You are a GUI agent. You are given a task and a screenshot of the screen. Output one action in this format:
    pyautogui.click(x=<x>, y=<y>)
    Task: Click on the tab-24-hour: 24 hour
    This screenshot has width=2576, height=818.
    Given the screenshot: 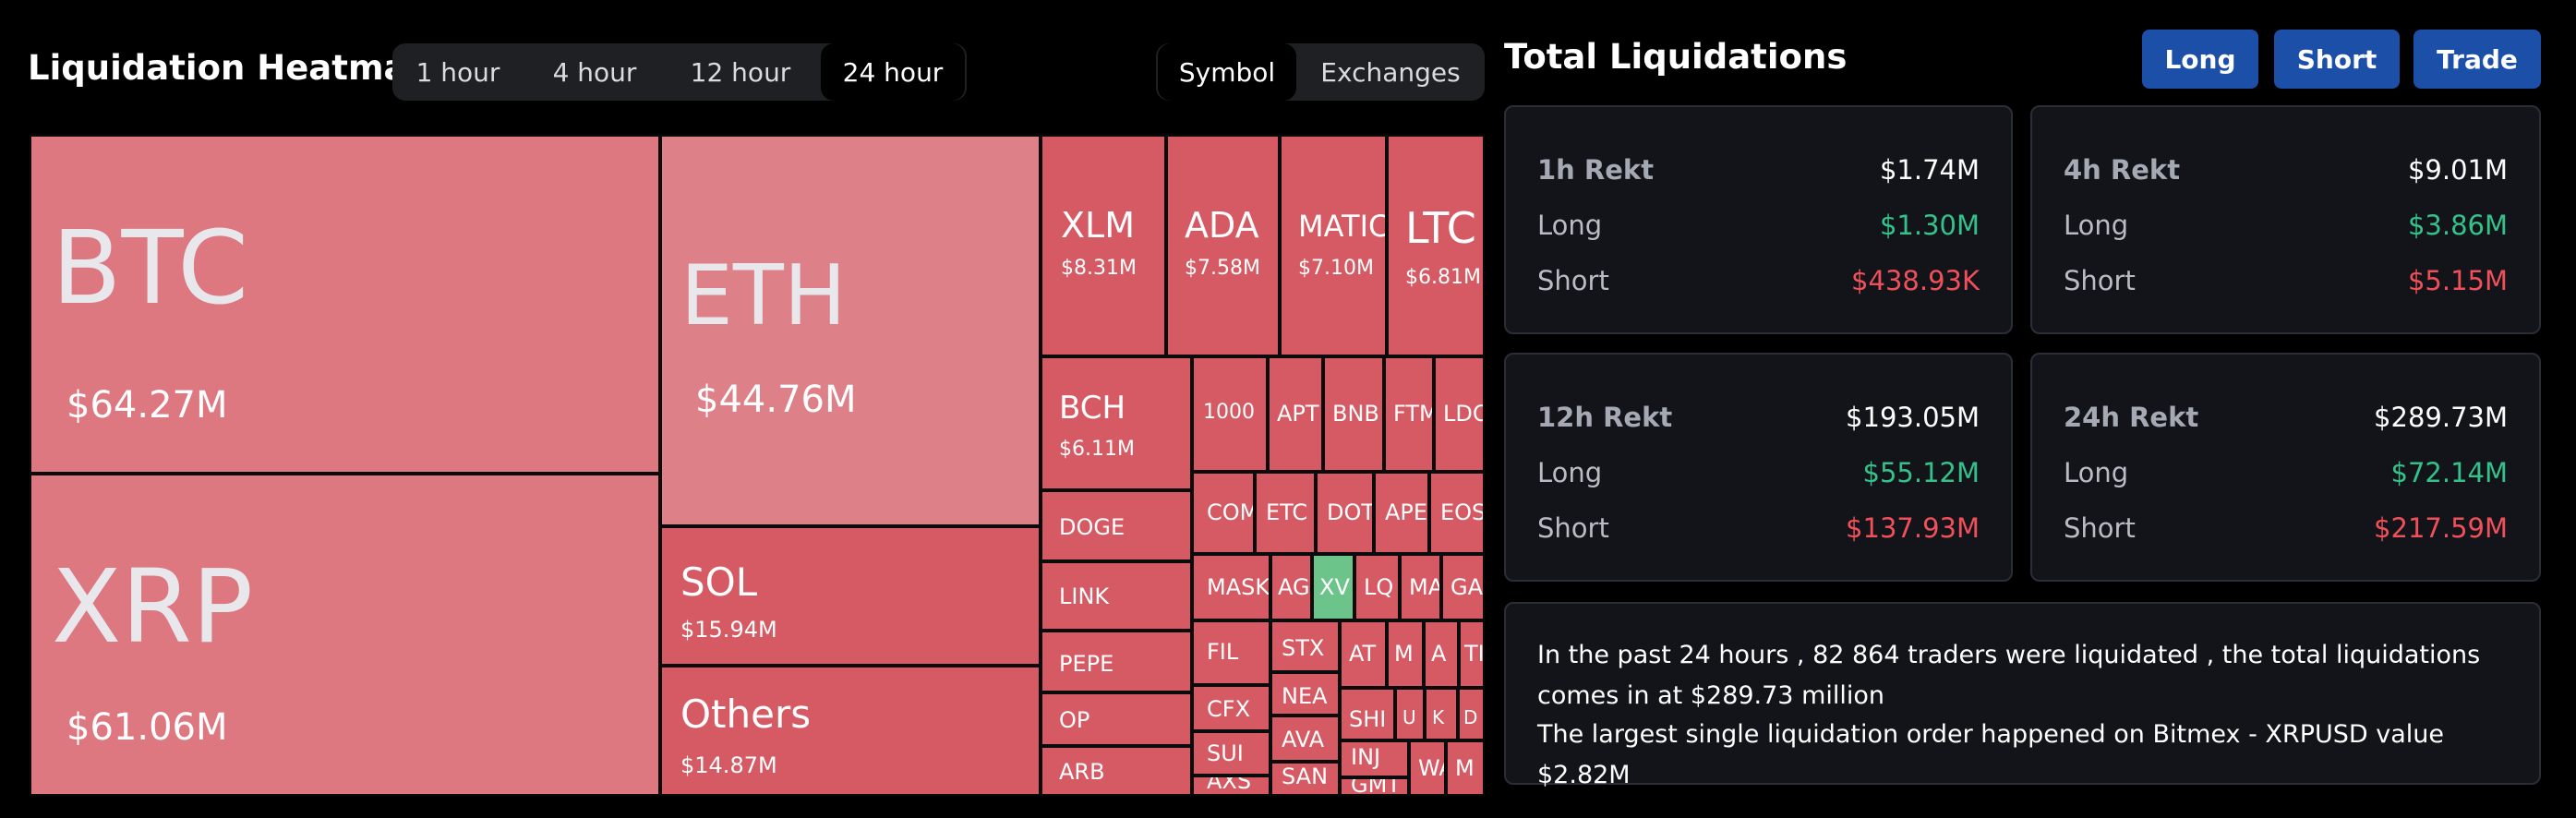 What is the action you would take?
    pyautogui.click(x=893, y=72)
    